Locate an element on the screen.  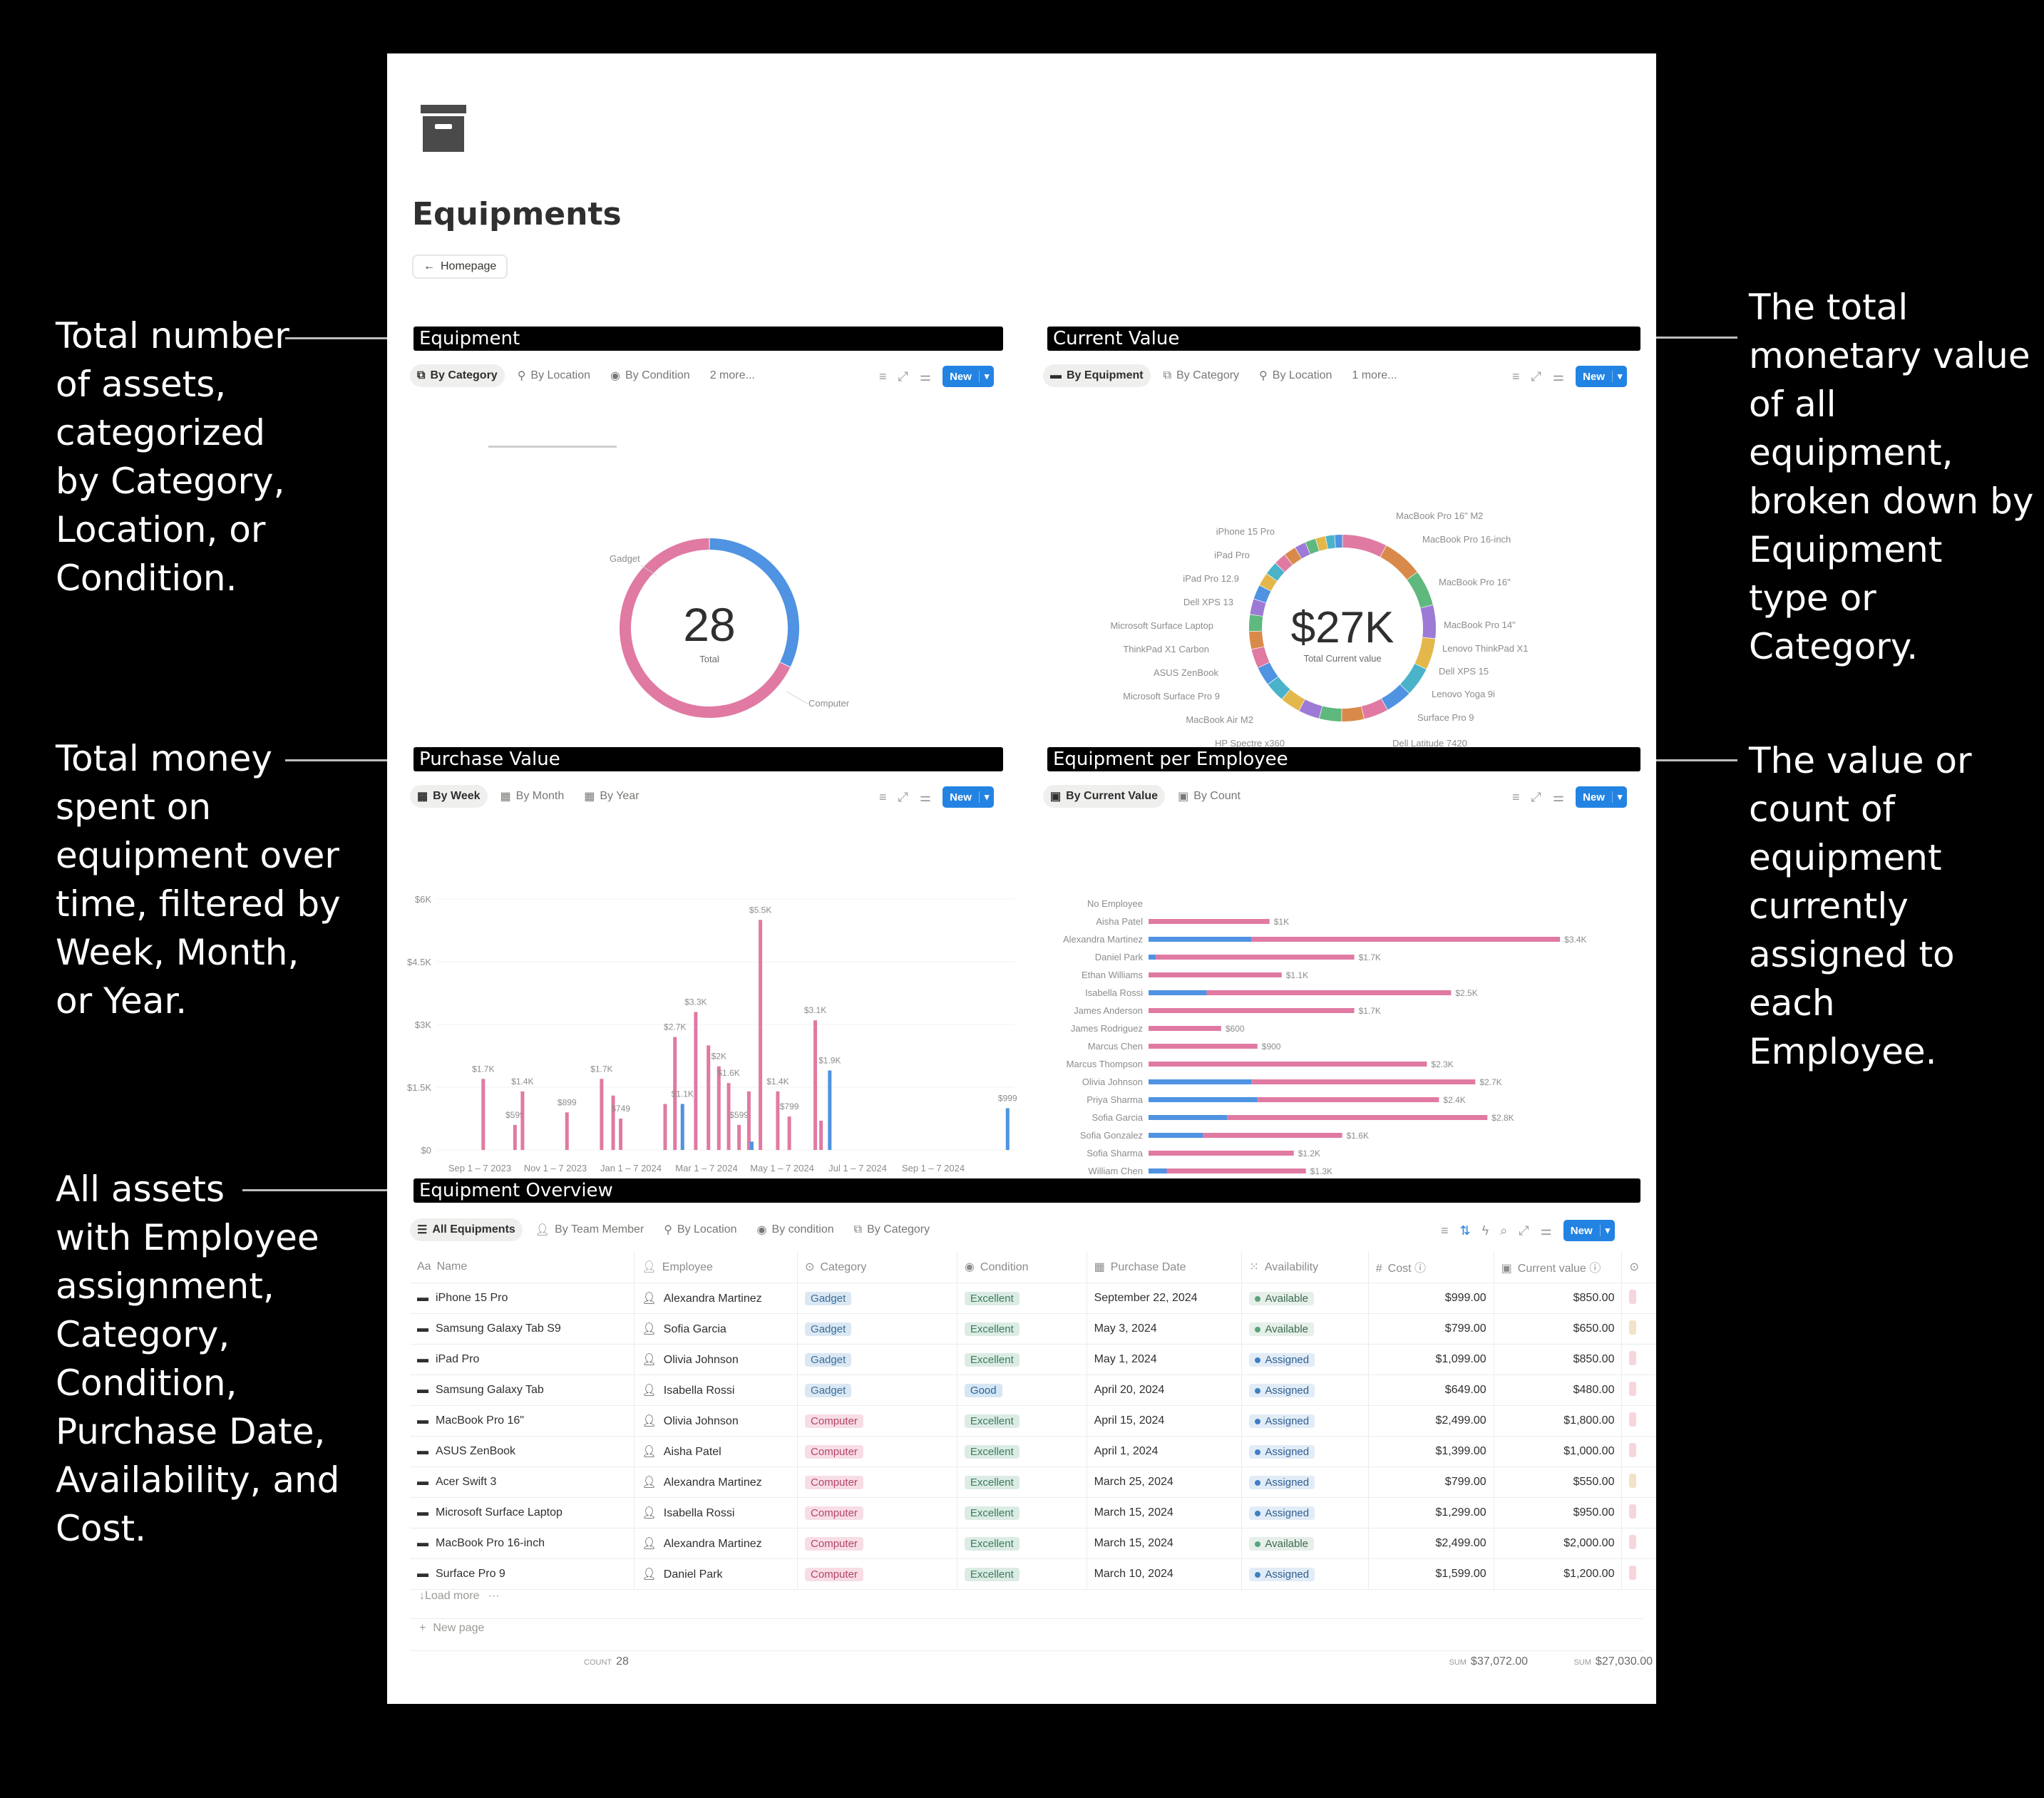
tab-by-equipment: ▬ By Equipment is located at coordinates (1097, 375).